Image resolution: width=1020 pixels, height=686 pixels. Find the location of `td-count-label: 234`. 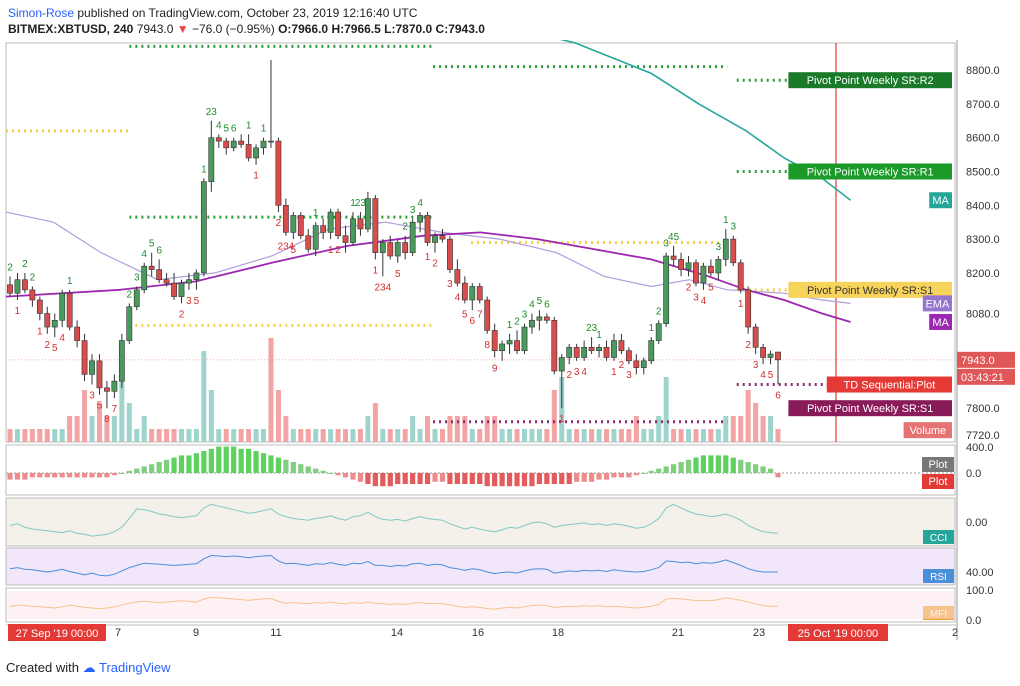

td-count-label: 234 is located at coordinates (286, 247).